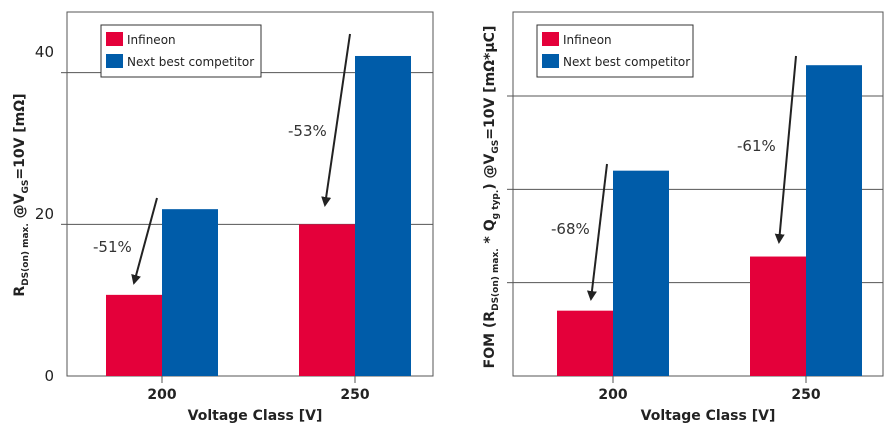 The width and height of the screenshot is (893, 425). I want to click on right-xtick-200: 200, so click(612, 395).